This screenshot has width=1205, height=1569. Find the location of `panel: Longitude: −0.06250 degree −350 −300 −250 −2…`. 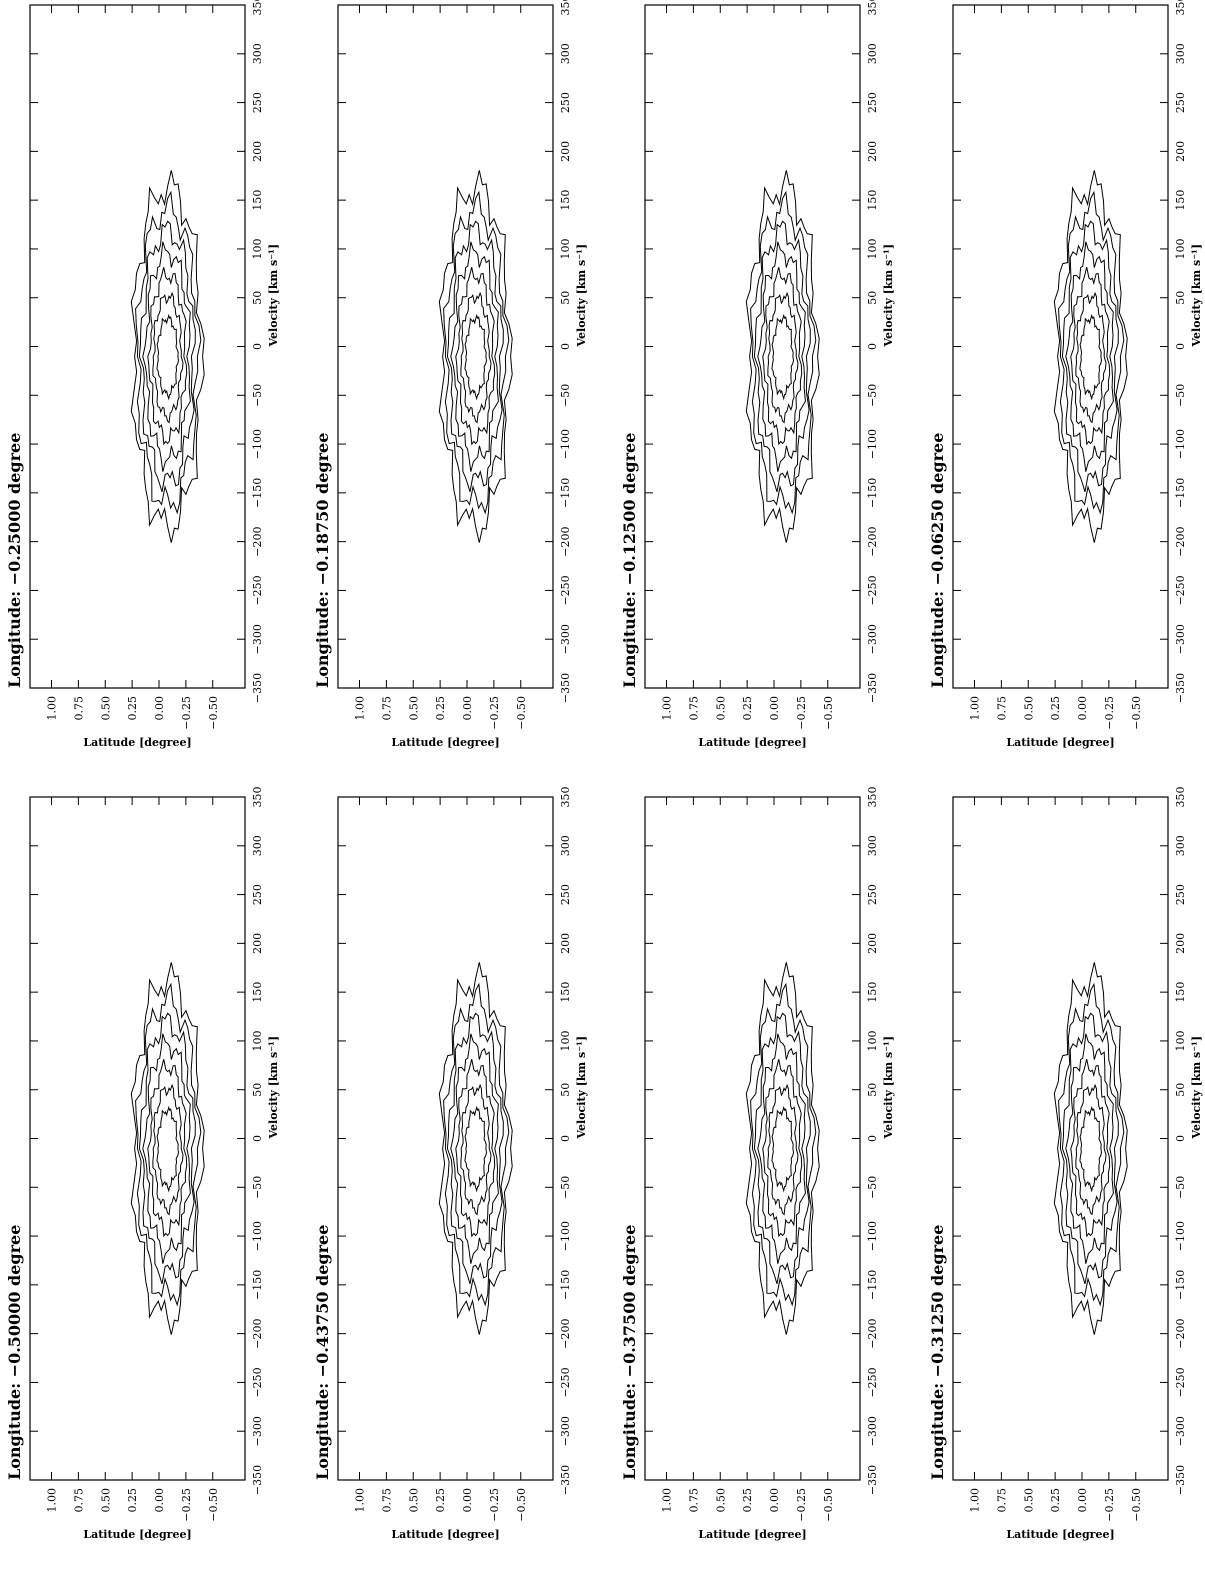

panel: Longitude: −0.06250 degree −350 −300 −250 −2… is located at coordinates (1065, 374).